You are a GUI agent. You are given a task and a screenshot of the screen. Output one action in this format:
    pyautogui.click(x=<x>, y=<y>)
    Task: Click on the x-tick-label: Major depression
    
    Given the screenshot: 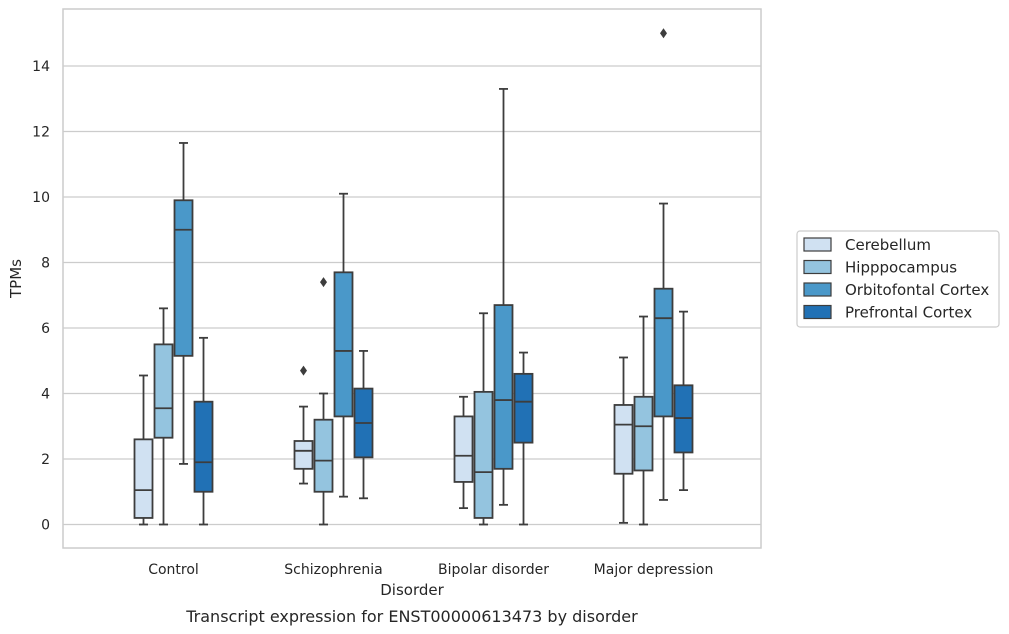 What is the action you would take?
    pyautogui.click(x=654, y=570)
    